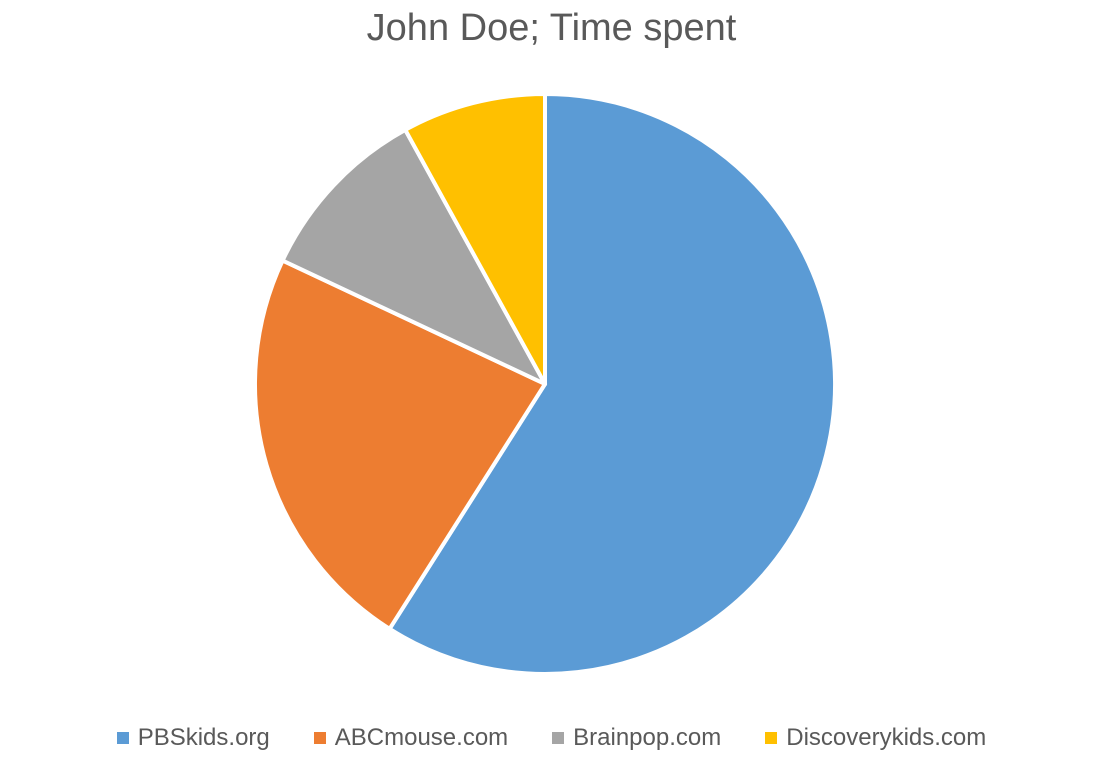 The image size is (1103, 776). I want to click on legend-item-pbskids: PBSkids.org, so click(193, 738).